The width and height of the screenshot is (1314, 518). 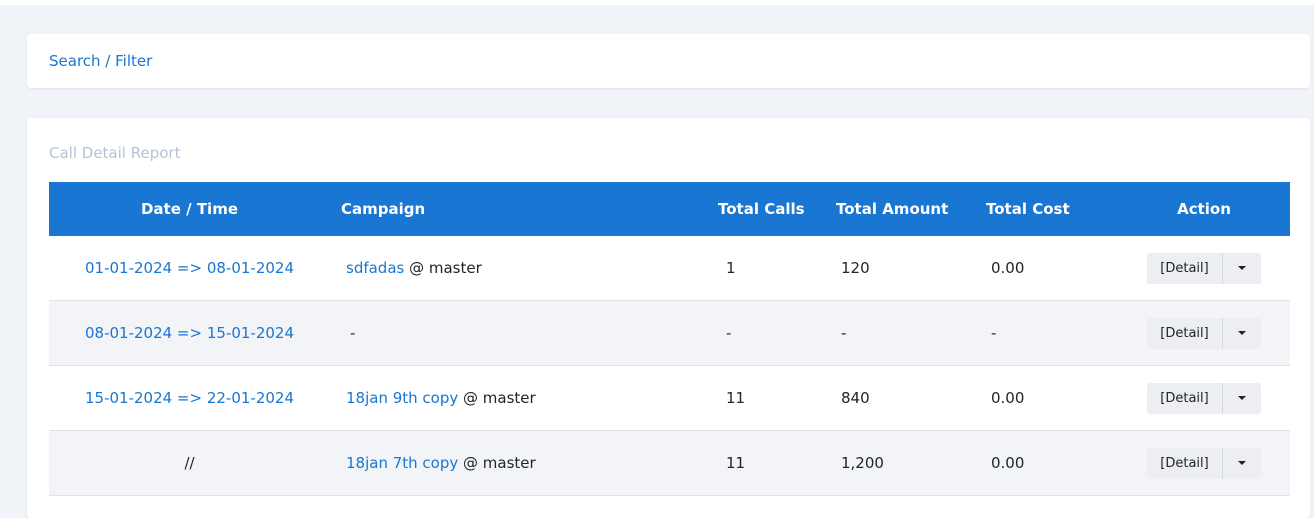 What do you see at coordinates (909, 398) in the screenshot?
I see `row-total-amount: 840` at bounding box center [909, 398].